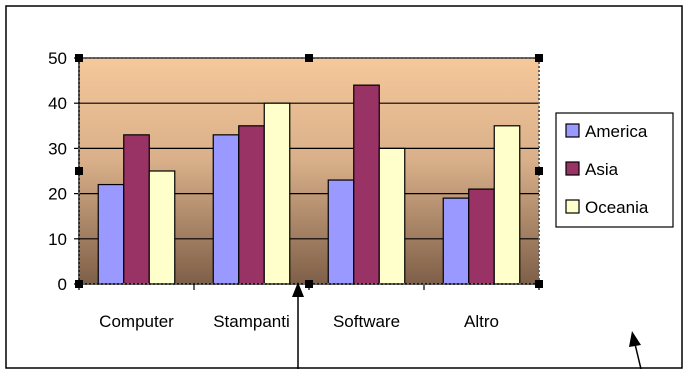 This screenshot has width=688, height=369. What do you see at coordinates (137, 209) in the screenshot?
I see `bar-asia-computer` at bounding box center [137, 209].